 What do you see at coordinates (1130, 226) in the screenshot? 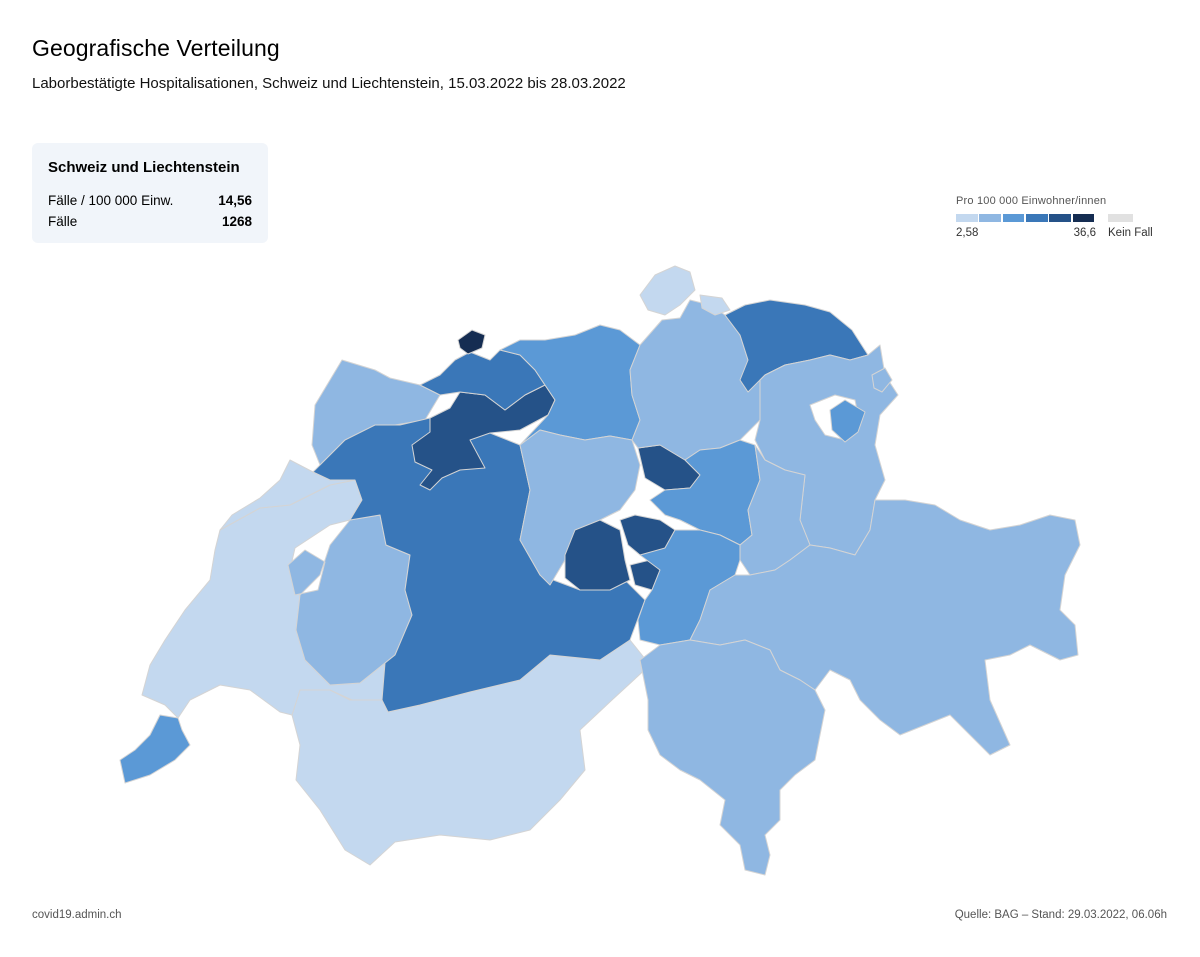
I see `legend-no-case: Kein Fall` at bounding box center [1130, 226].